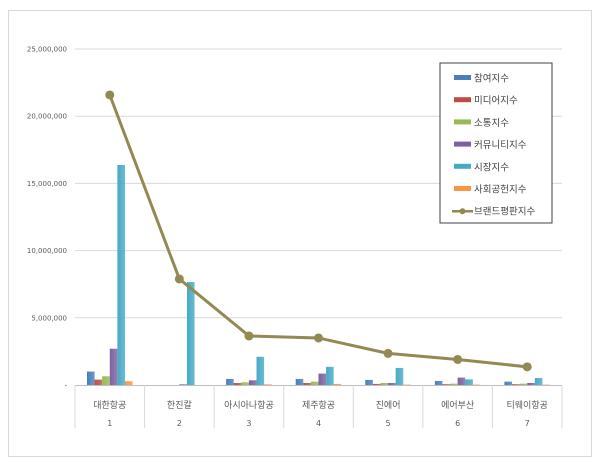 The width and height of the screenshot is (600, 463). What do you see at coordinates (500, 190) in the screenshot?
I see `legend-label: 사회공헌지수` at bounding box center [500, 190].